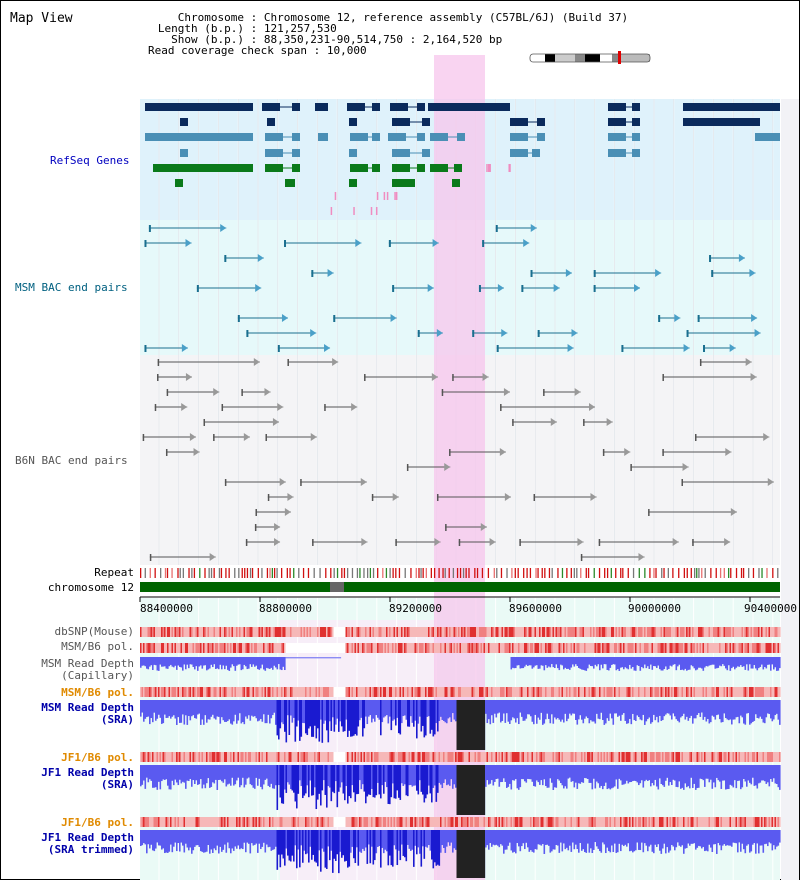 Image resolution: width=800 pixels, height=880 pixels. Describe the element at coordinates (268, 497) in the screenshot. I see `b6n-bac-end` at that location.